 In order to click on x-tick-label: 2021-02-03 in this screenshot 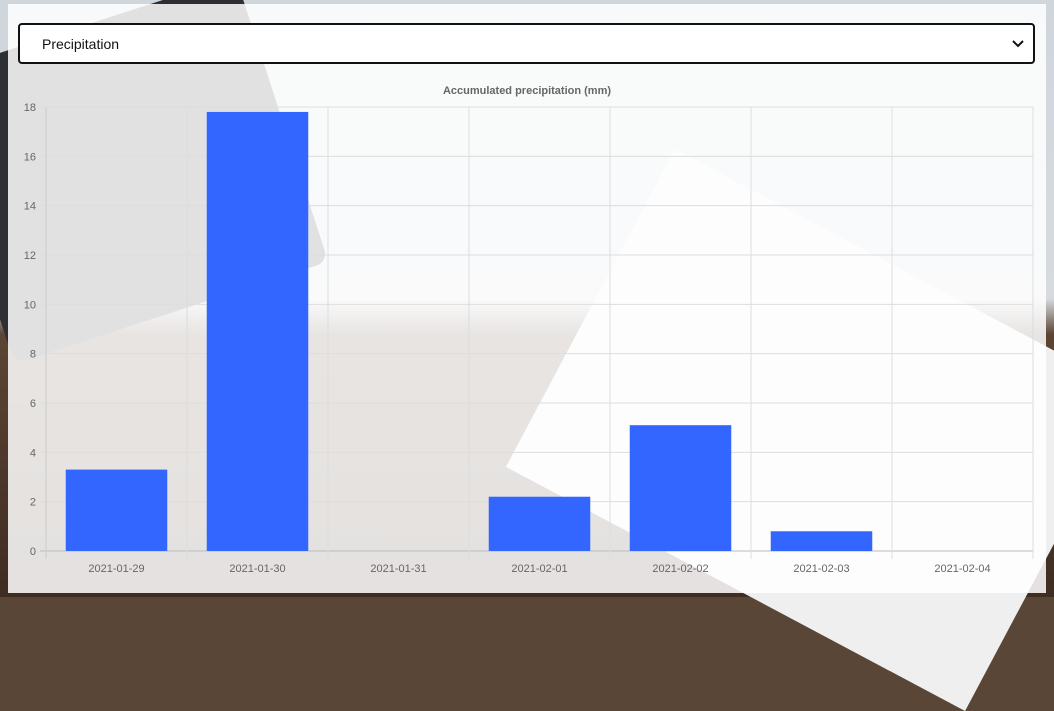, I will do `click(821, 569)`.